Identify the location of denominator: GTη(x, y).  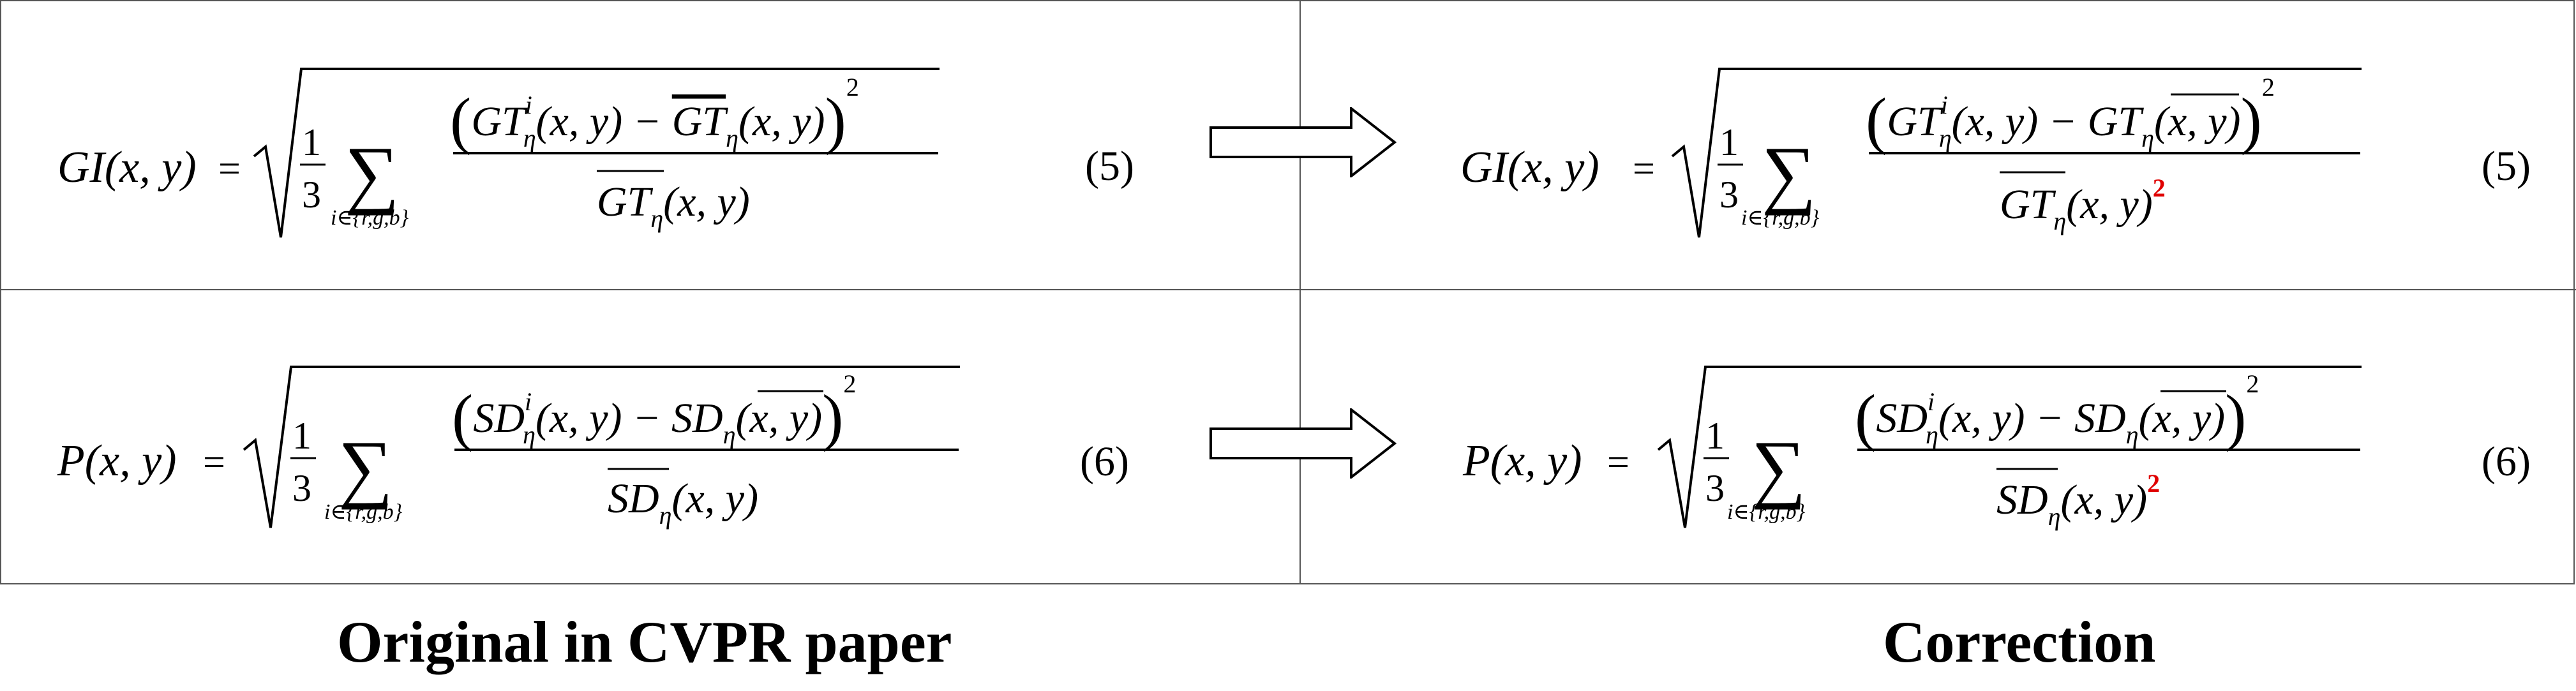
(673, 206).